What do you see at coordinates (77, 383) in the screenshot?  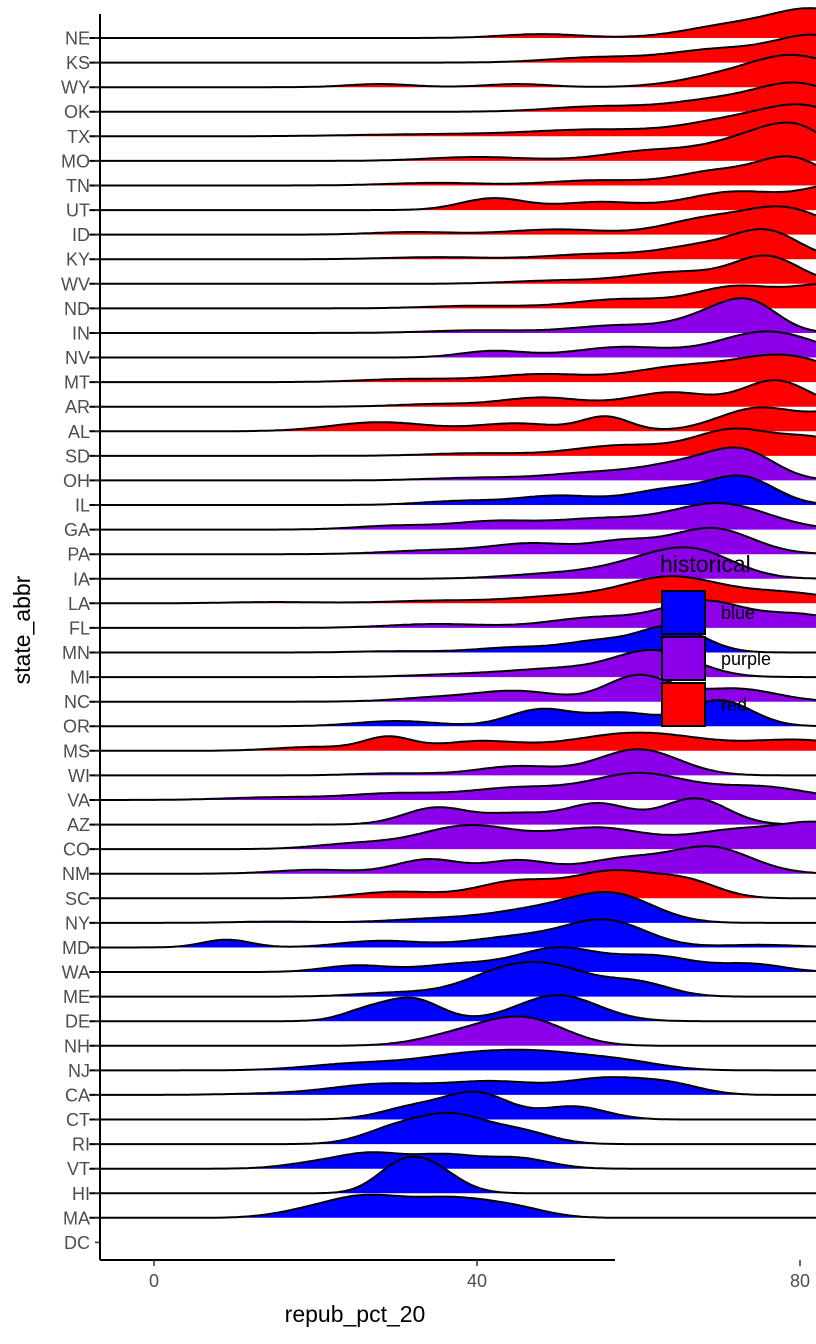 I see `y-tick-label: MT` at bounding box center [77, 383].